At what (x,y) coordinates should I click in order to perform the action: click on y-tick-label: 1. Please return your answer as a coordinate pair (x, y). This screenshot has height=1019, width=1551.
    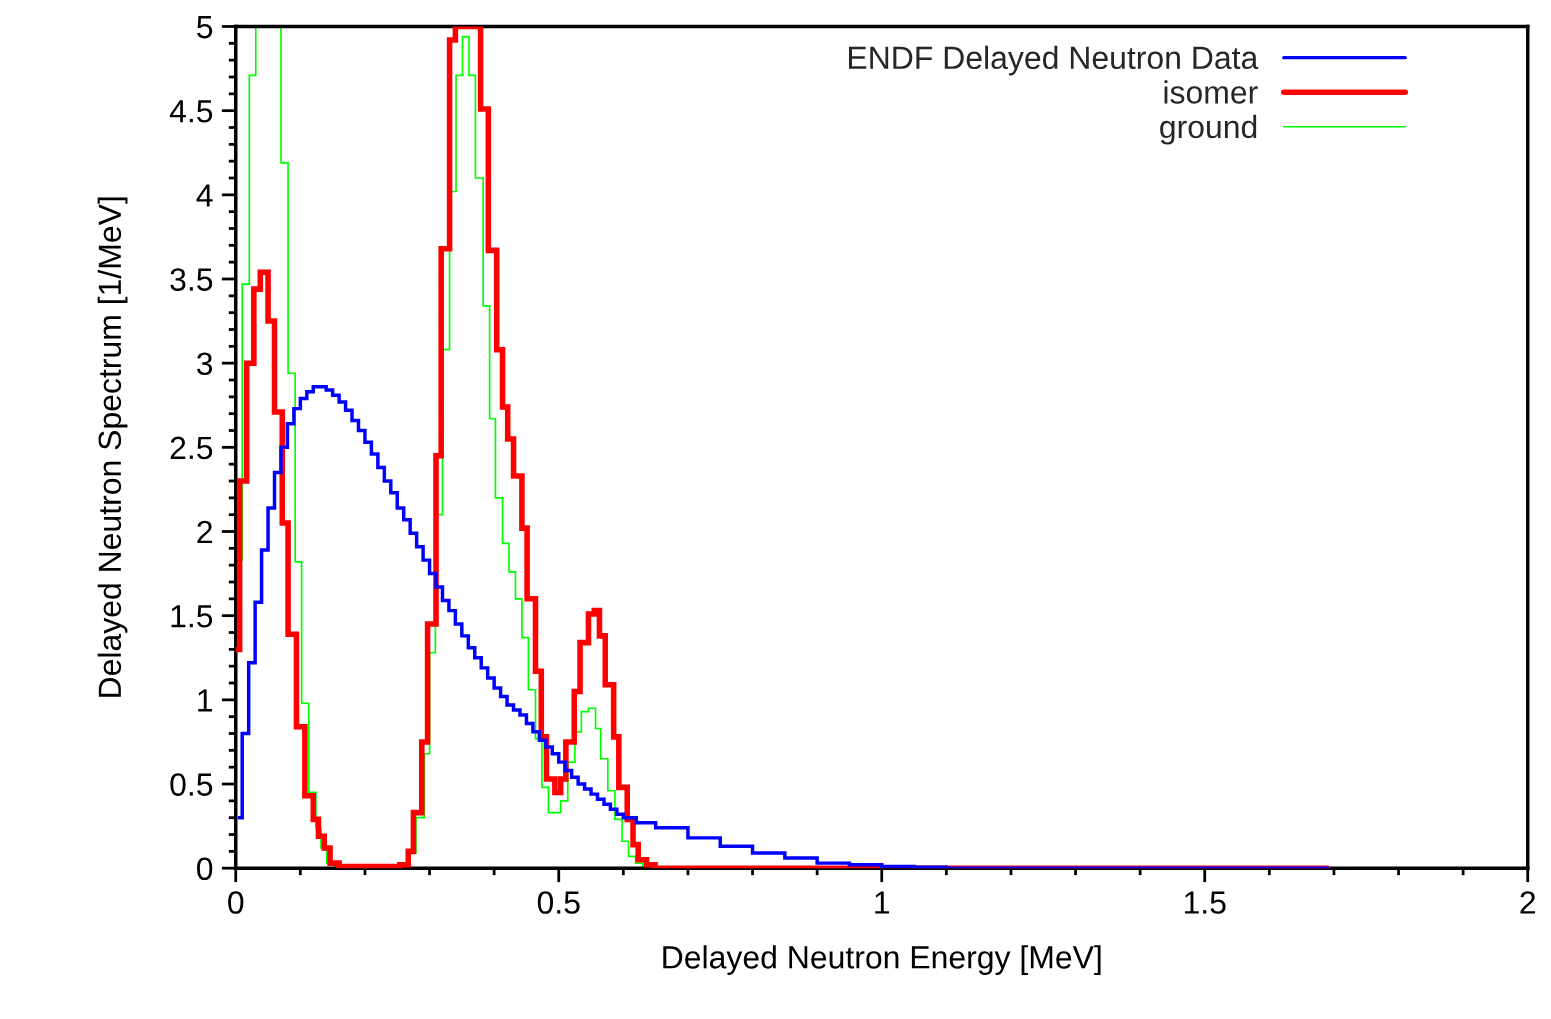
    Looking at the image, I should click on (205, 700).